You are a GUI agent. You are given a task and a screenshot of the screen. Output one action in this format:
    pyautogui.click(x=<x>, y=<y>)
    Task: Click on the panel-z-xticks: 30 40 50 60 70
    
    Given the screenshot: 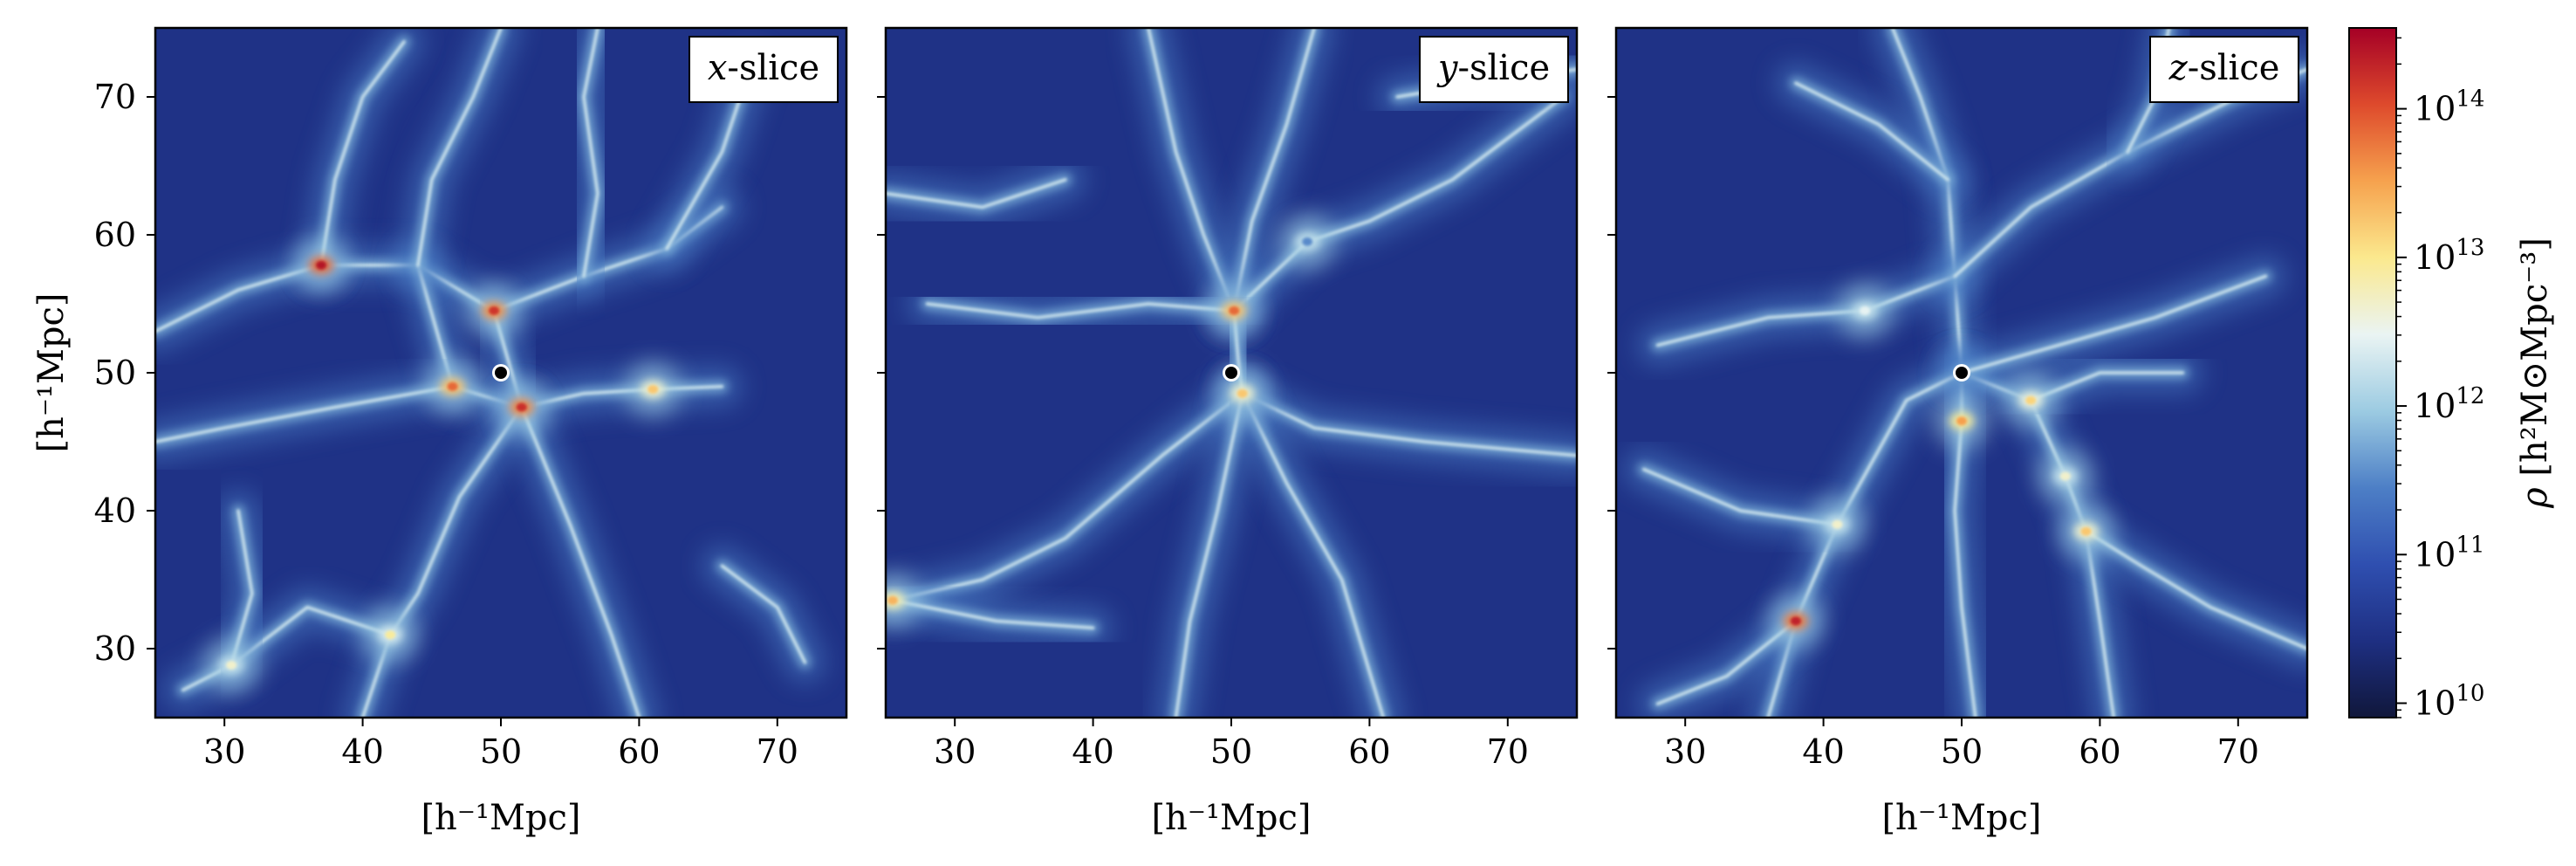 What is the action you would take?
    pyautogui.click(x=1962, y=744)
    